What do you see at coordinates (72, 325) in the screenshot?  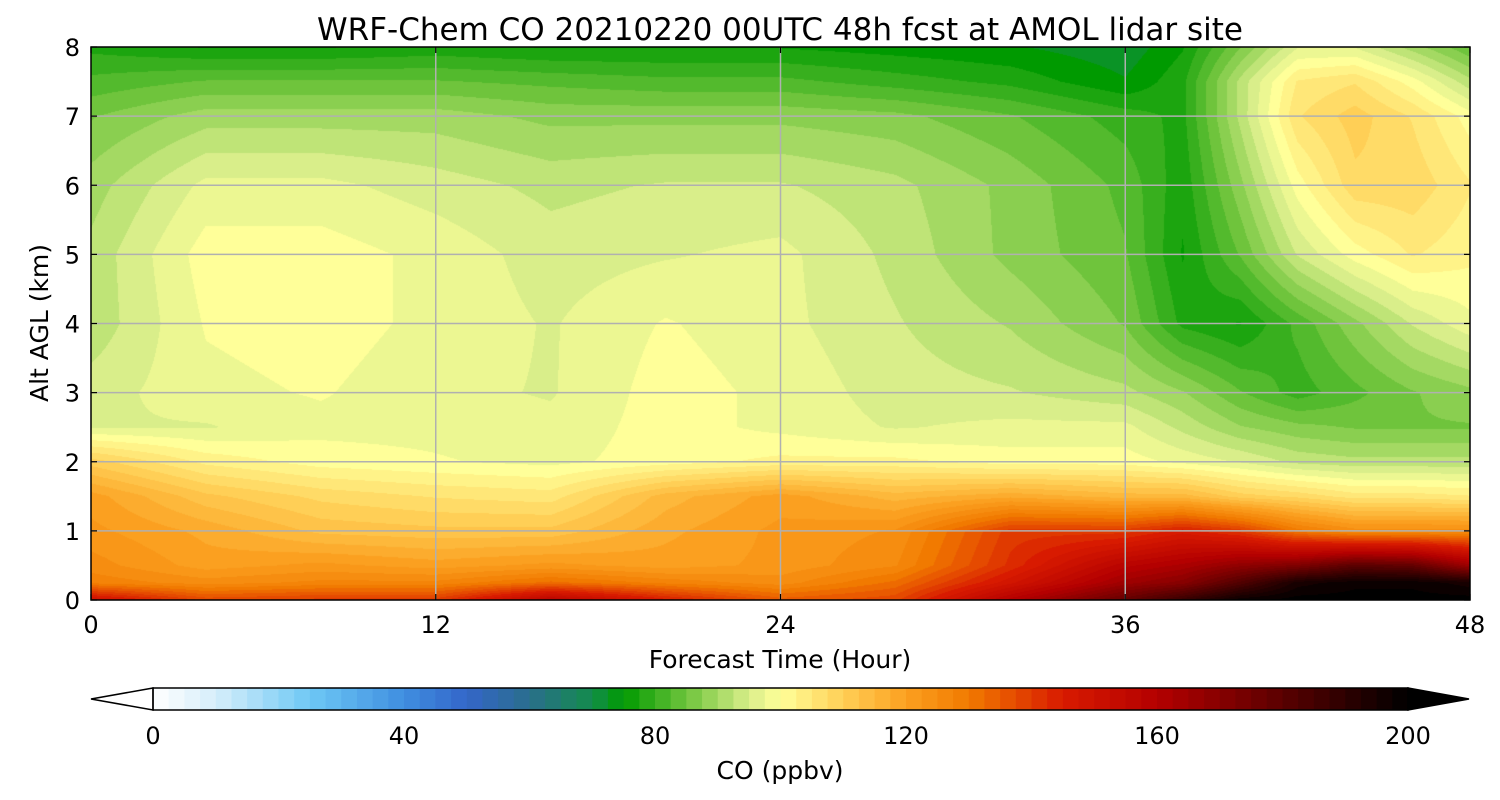 I see `y-tick-label: 4` at bounding box center [72, 325].